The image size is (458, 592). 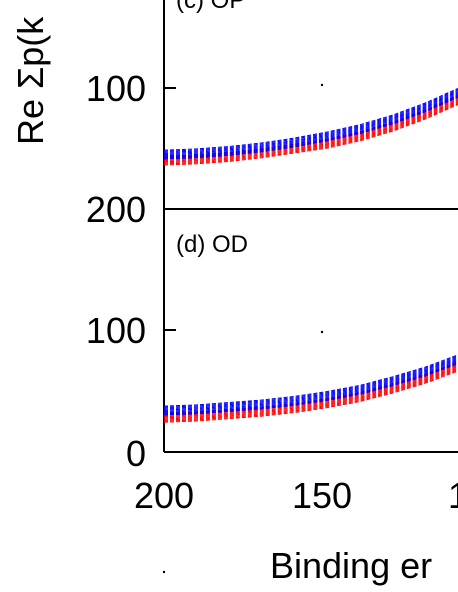 What do you see at coordinates (116, 209) in the screenshot?
I see `panel-c-tick-label-200: 200` at bounding box center [116, 209].